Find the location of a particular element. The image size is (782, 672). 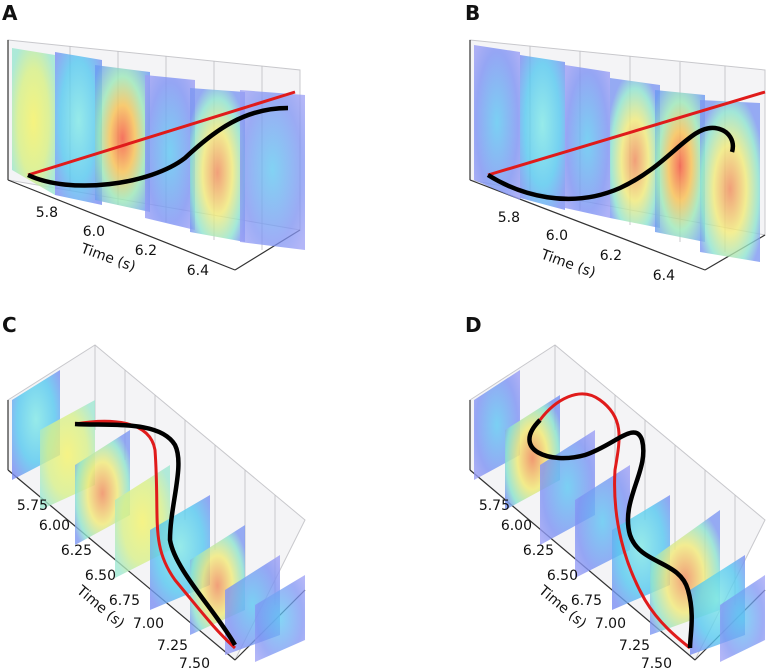

reference-line-D is located at coordinates (614, 521).